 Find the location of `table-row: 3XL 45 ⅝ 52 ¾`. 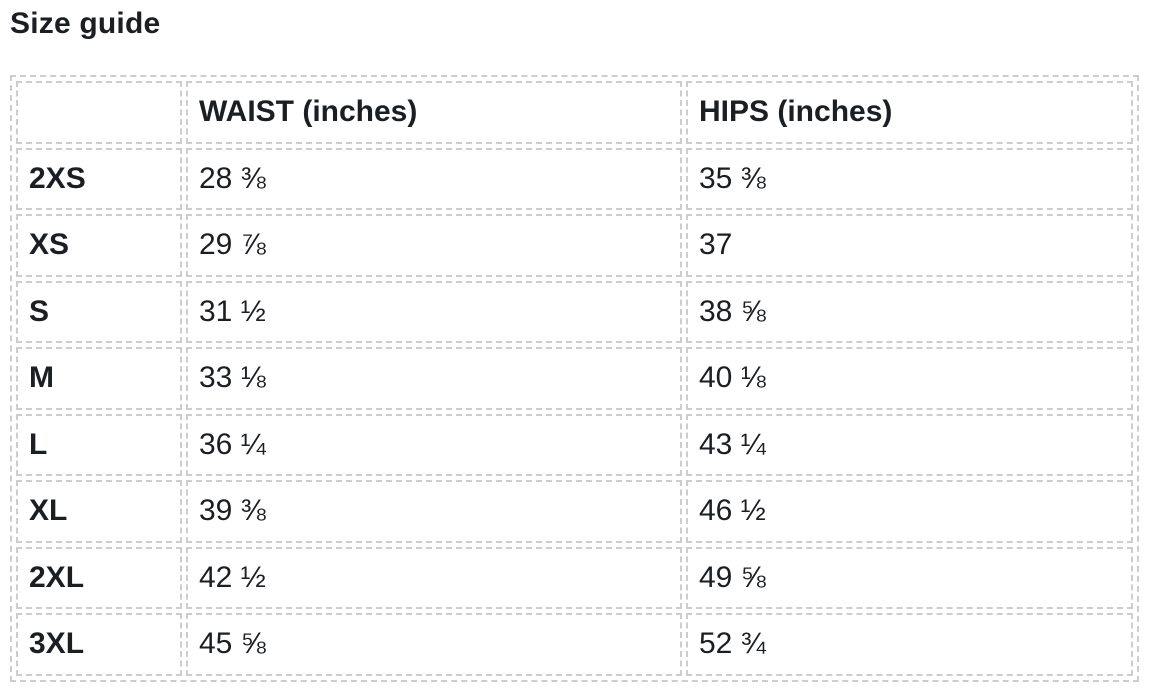

table-row: 3XL 45 ⅝ 52 ¾ is located at coordinates (574, 644).